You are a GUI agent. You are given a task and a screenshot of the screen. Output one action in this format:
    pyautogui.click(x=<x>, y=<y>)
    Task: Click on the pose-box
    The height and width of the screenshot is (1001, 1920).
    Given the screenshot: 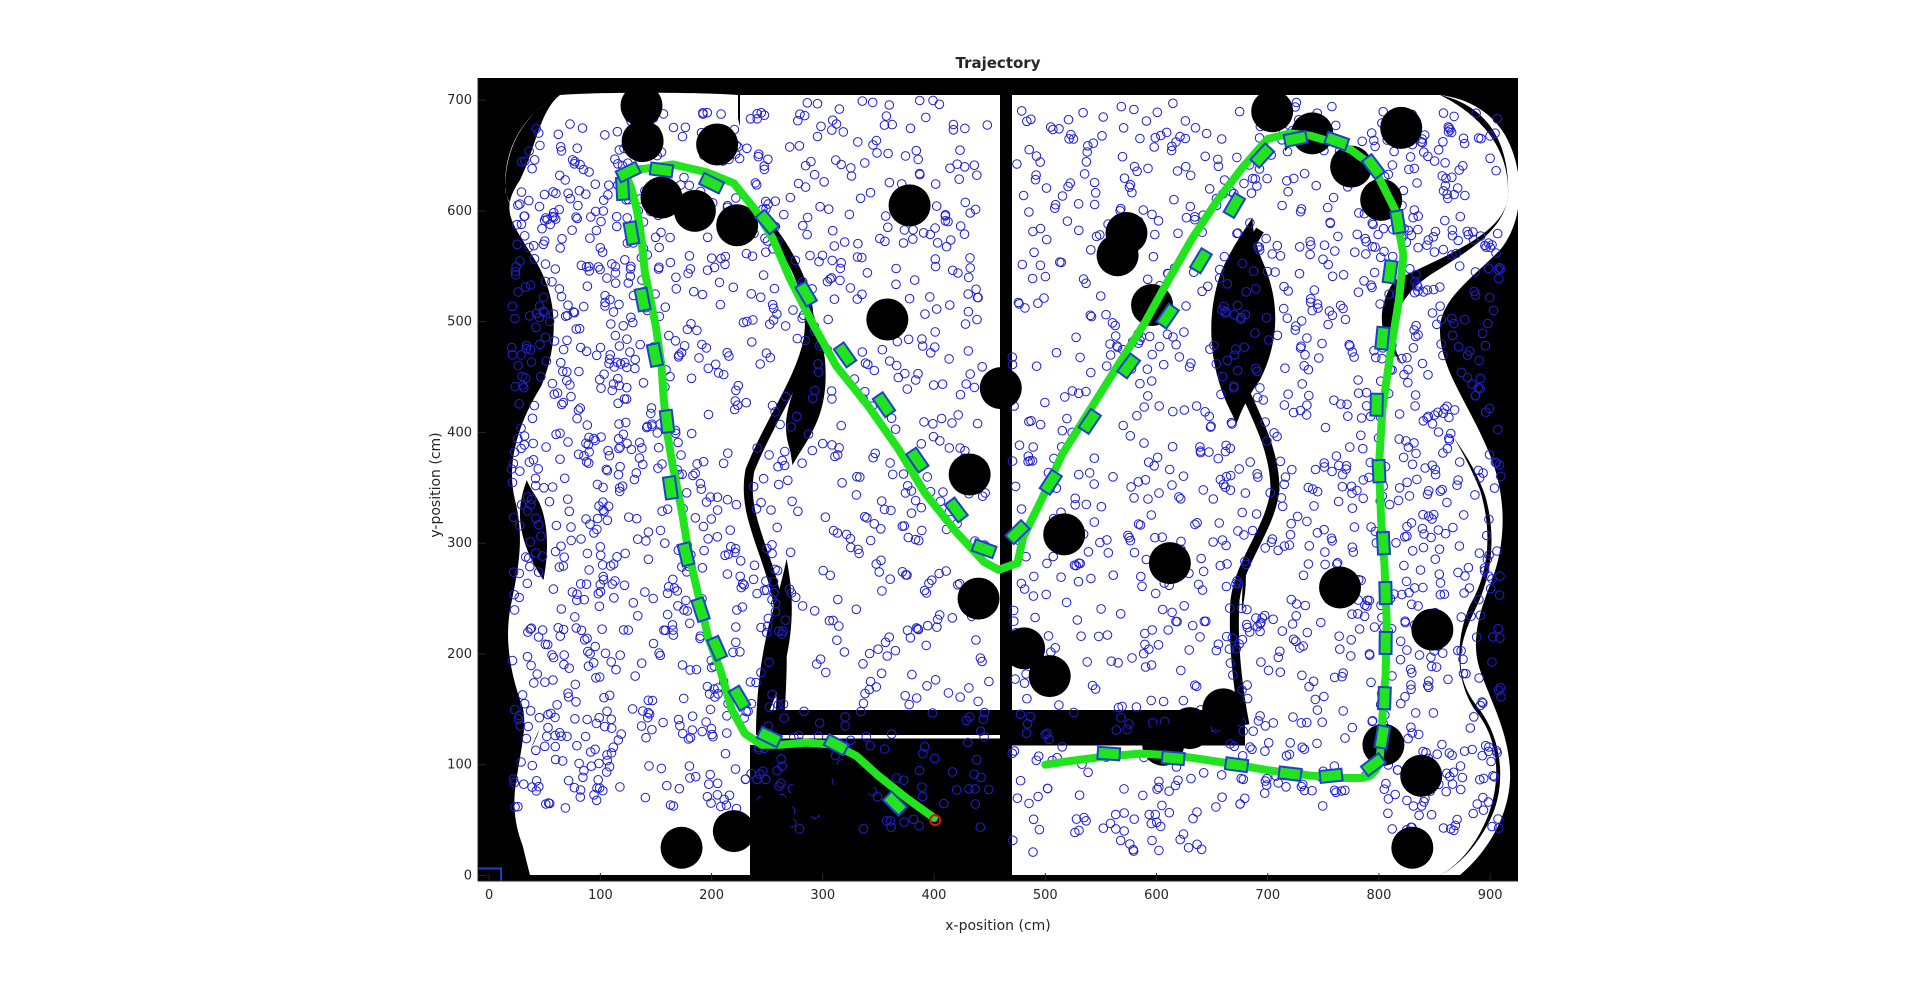 What is the action you would take?
    pyautogui.click(x=686, y=554)
    